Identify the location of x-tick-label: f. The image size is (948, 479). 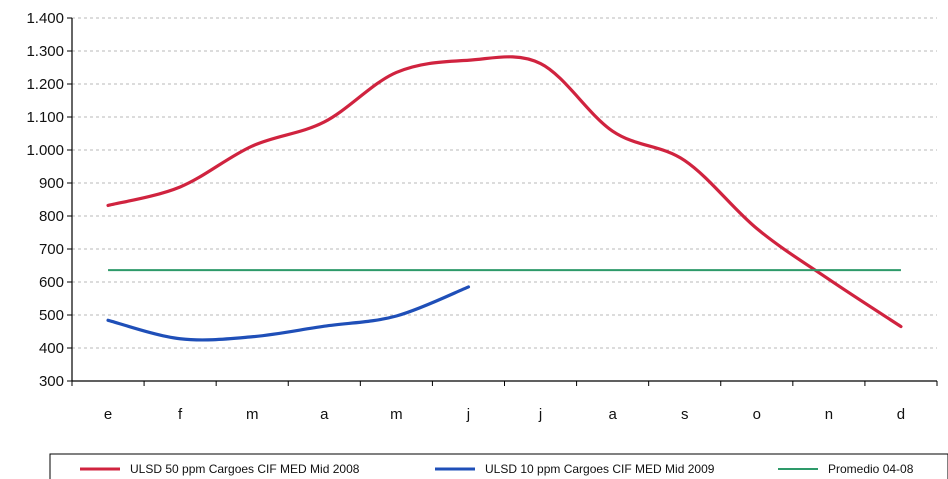
(180, 414).